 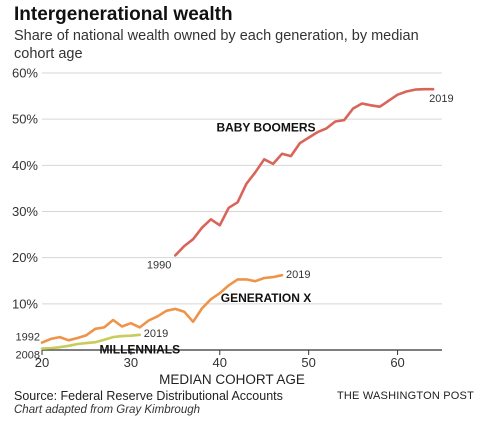 What do you see at coordinates (232, 379) in the screenshot?
I see `x-axis-title: MEDIAN COHORT AGE` at bounding box center [232, 379].